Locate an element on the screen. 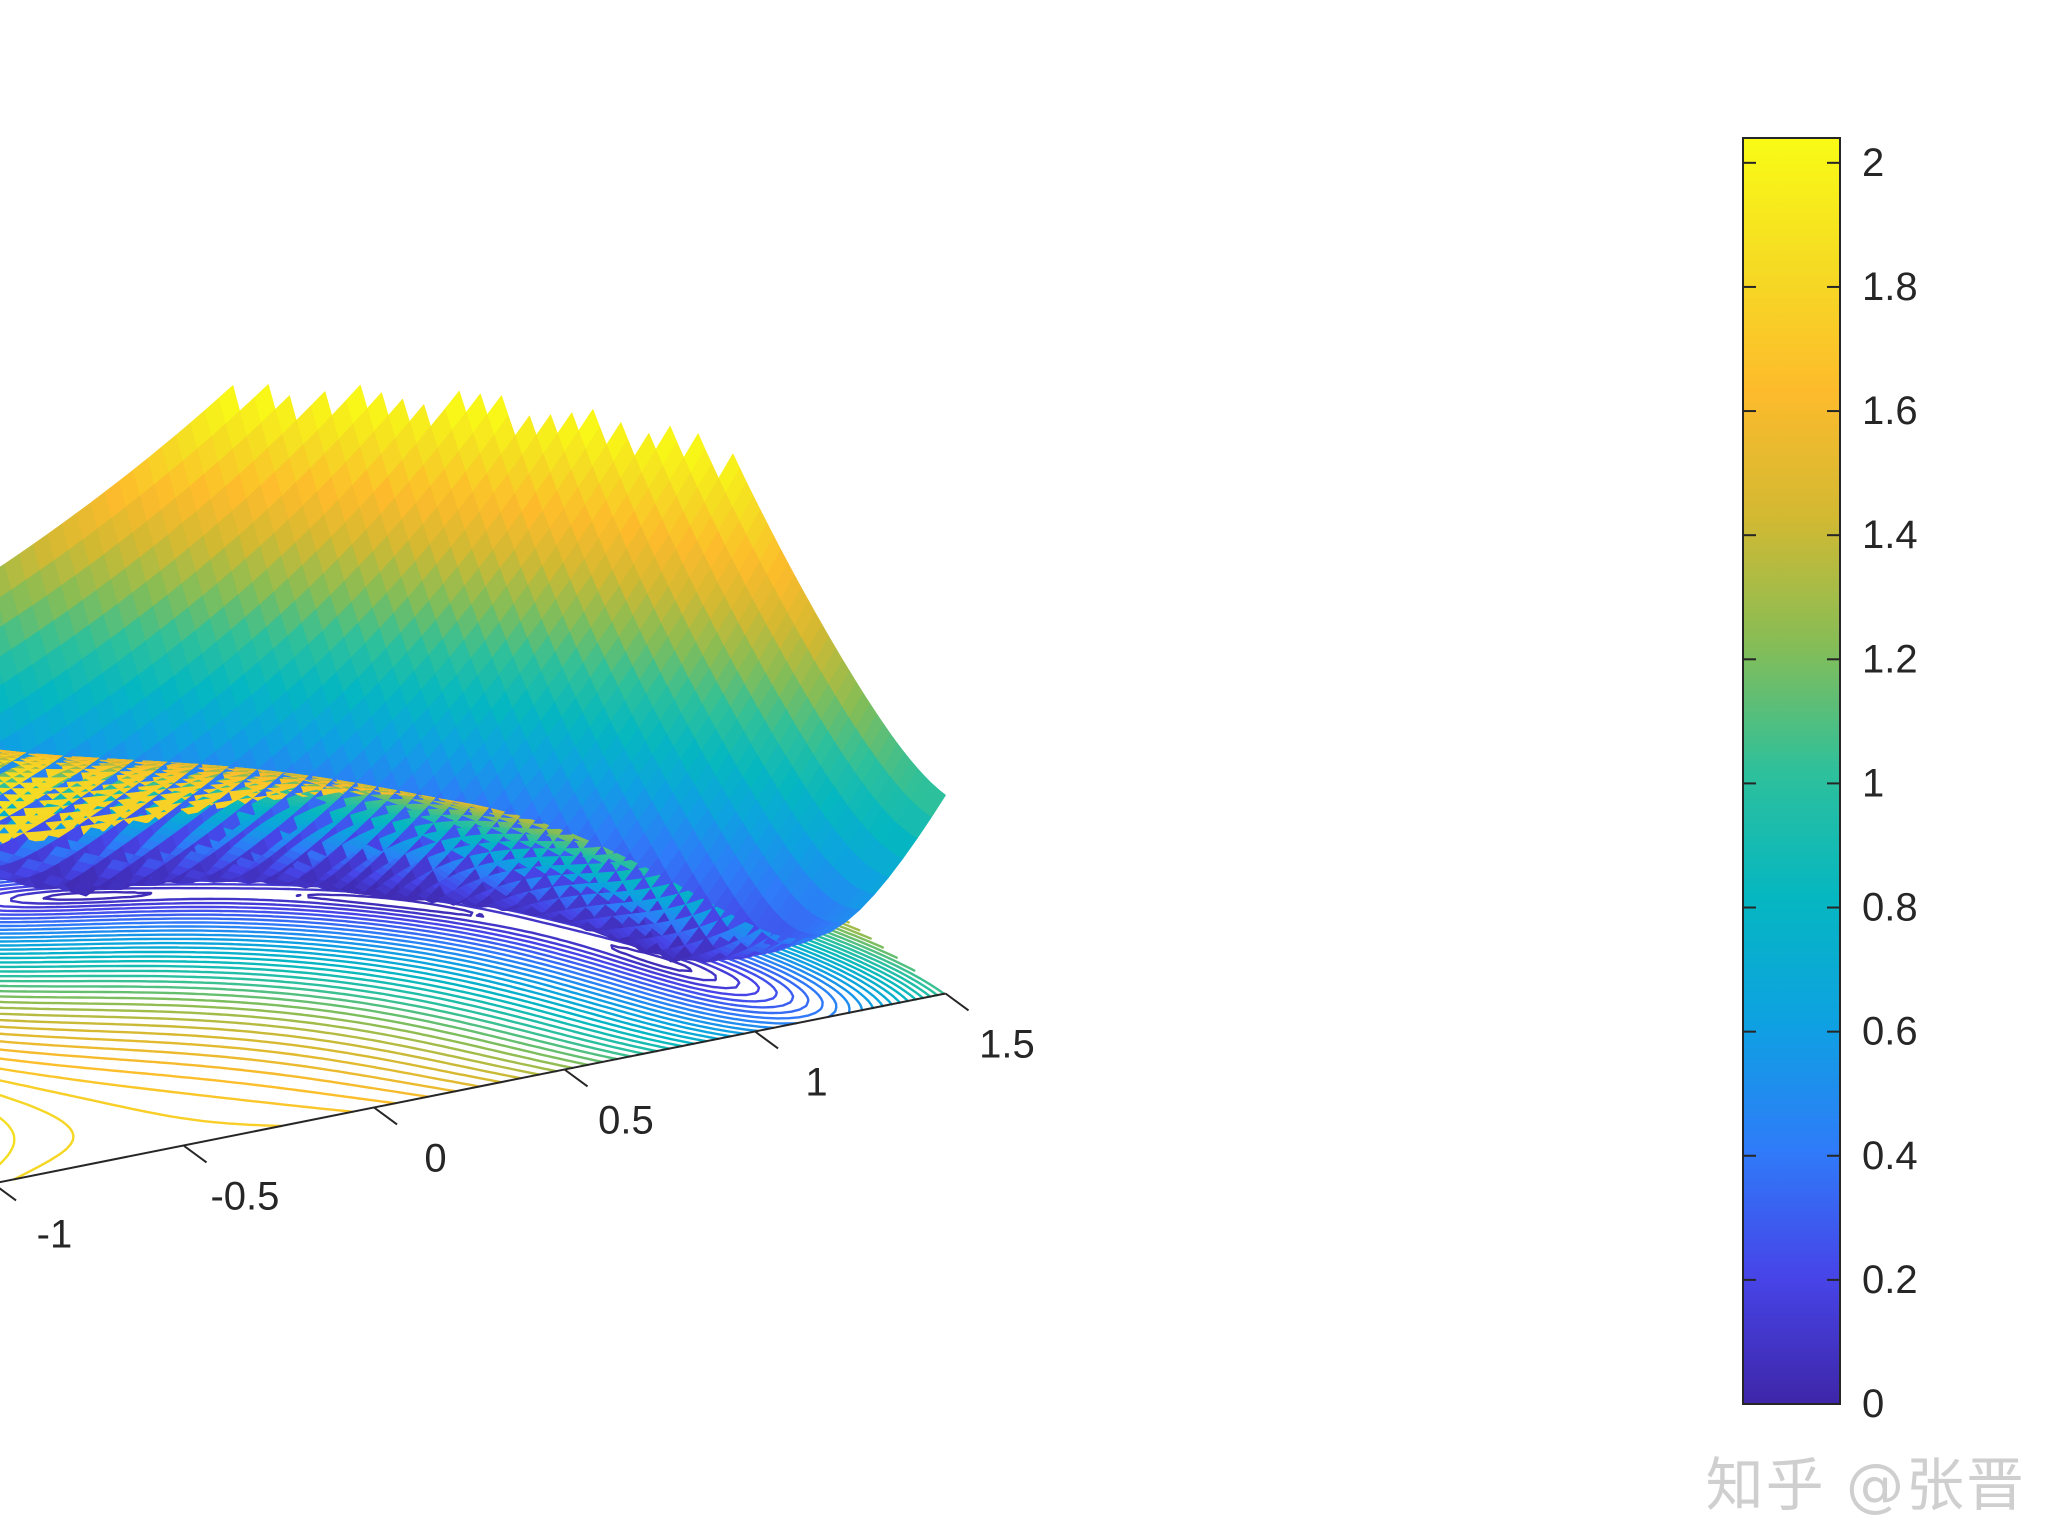 The image size is (2048, 1536). contour-level-0.05 is located at coordinates (367, 931).